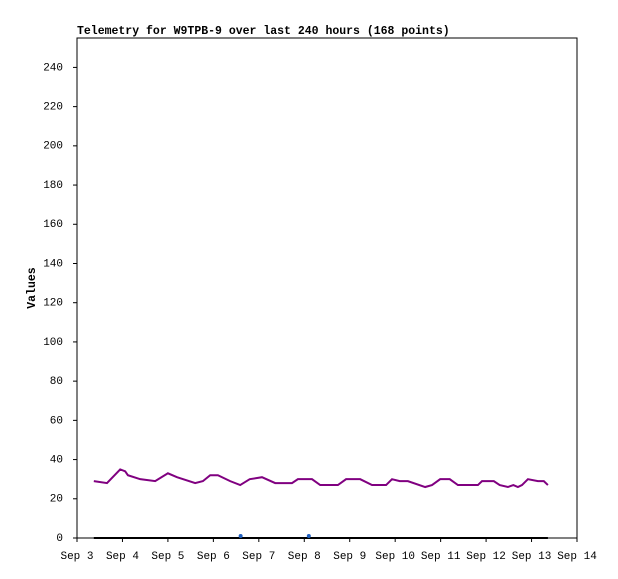  I want to click on y-tick-label: 40, so click(56, 460).